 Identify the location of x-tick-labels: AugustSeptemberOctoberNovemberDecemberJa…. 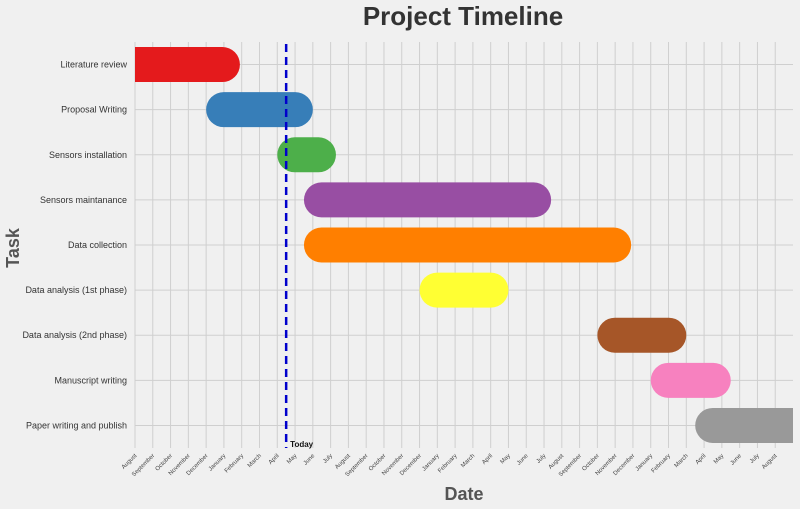
(450, 465).